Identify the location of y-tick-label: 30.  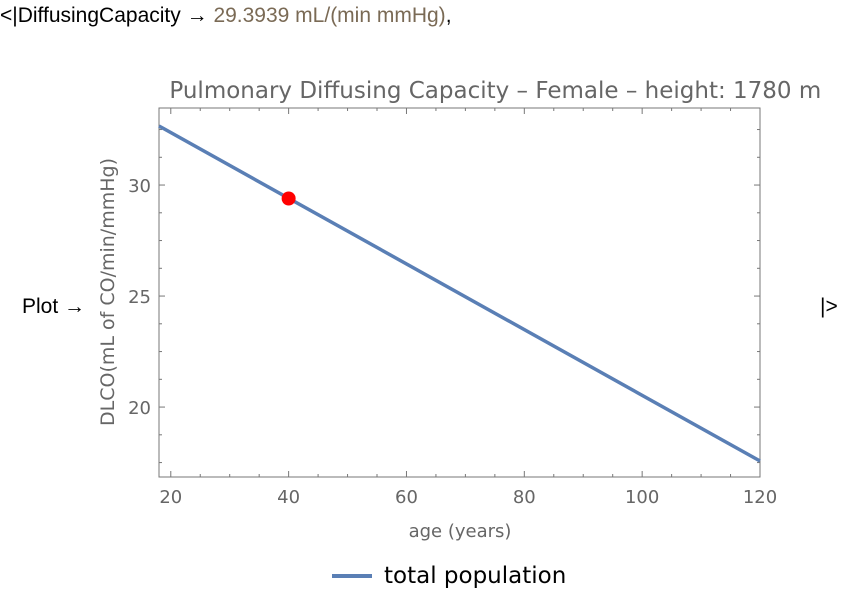
(139, 186).